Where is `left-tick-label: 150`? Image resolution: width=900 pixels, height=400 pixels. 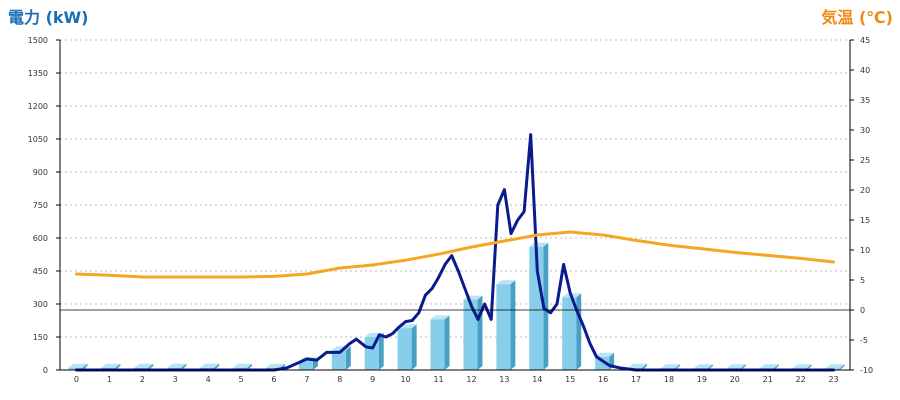
left-tick-label: 150 is located at coordinates (40, 337).